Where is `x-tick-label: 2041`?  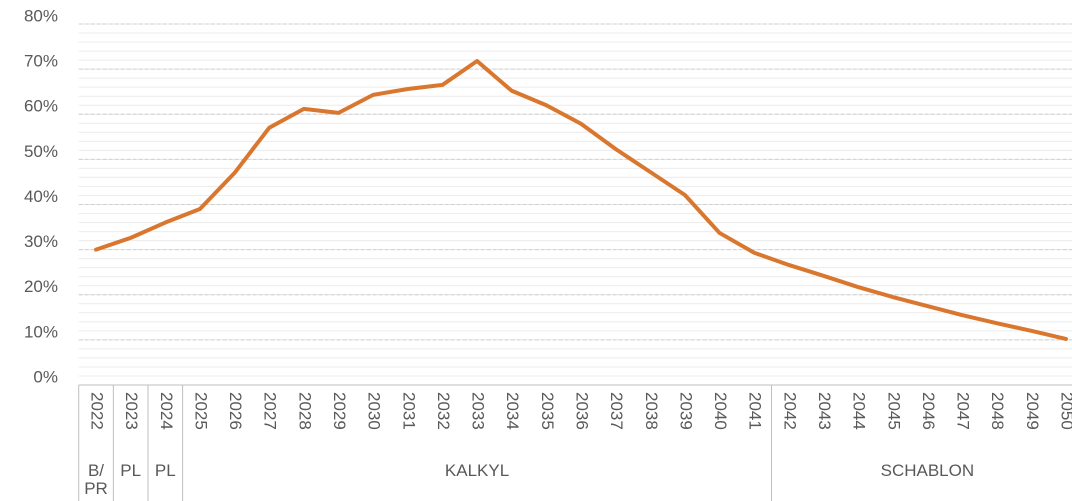 x-tick-label: 2041 is located at coordinates (755, 411).